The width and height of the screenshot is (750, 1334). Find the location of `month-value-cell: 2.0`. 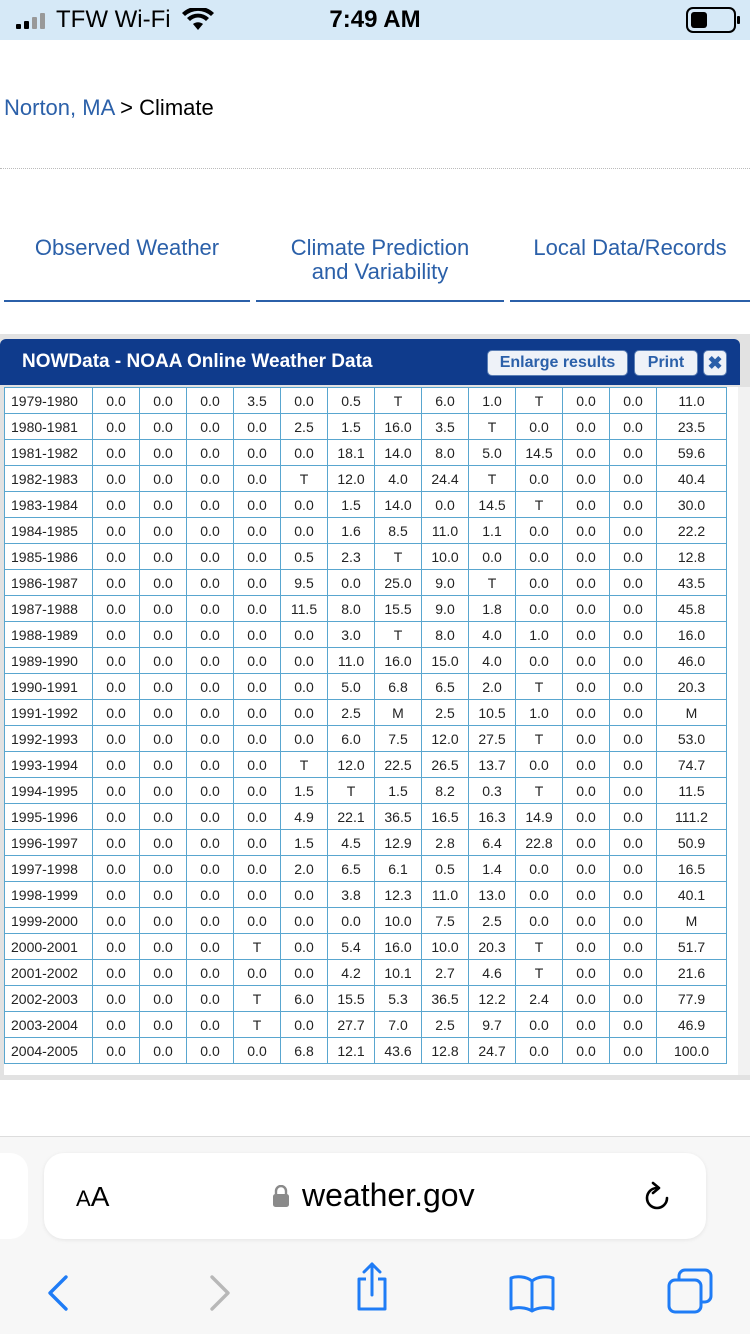

month-value-cell: 2.0 is located at coordinates (492, 686).